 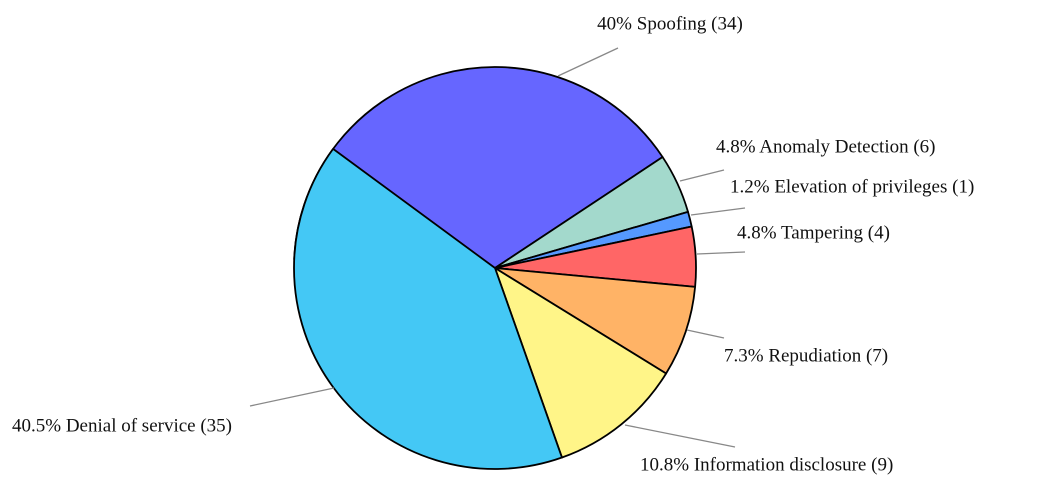 I want to click on slice-label: 4.8% Tampering (4), so click(x=813, y=232).